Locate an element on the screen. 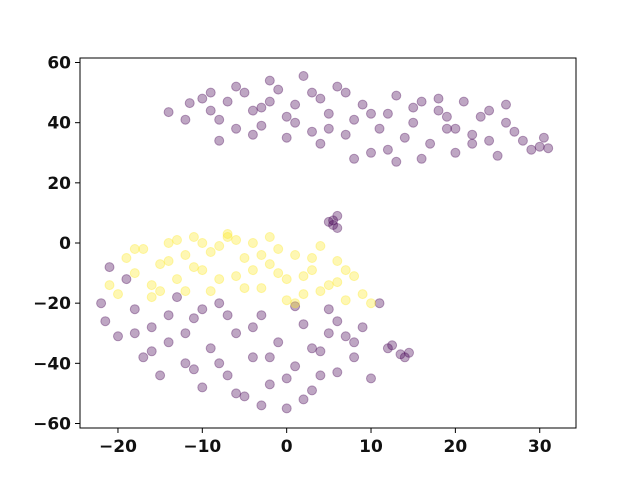 The image size is (640, 480). y-axis: −60 −40 −20 0 20 40 60 is located at coordinates (56, 244).